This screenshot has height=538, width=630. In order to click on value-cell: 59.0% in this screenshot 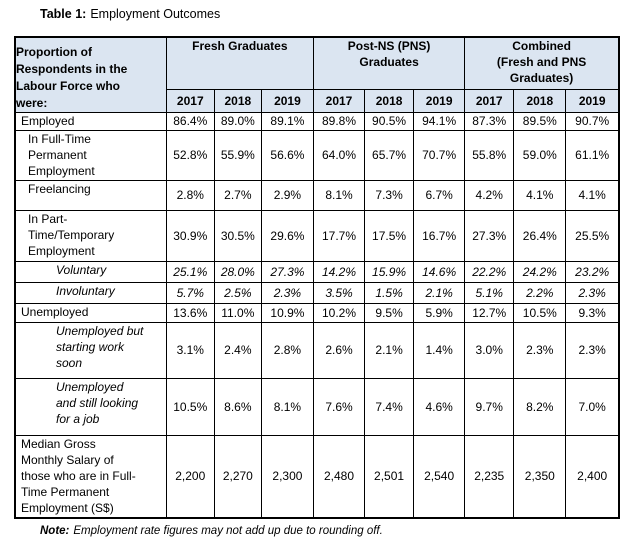, I will do `click(540, 155)`.